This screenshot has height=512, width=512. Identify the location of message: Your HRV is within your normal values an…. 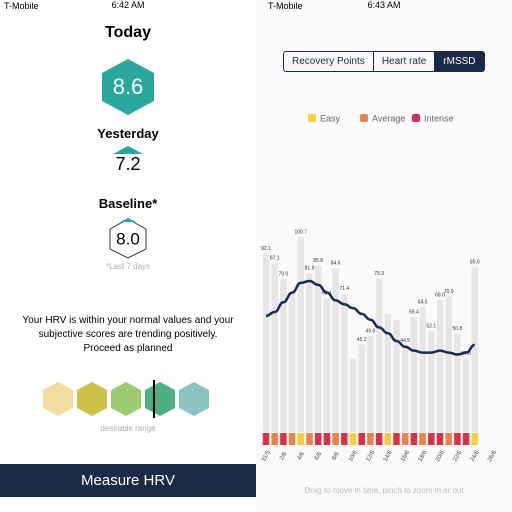
(128, 334).